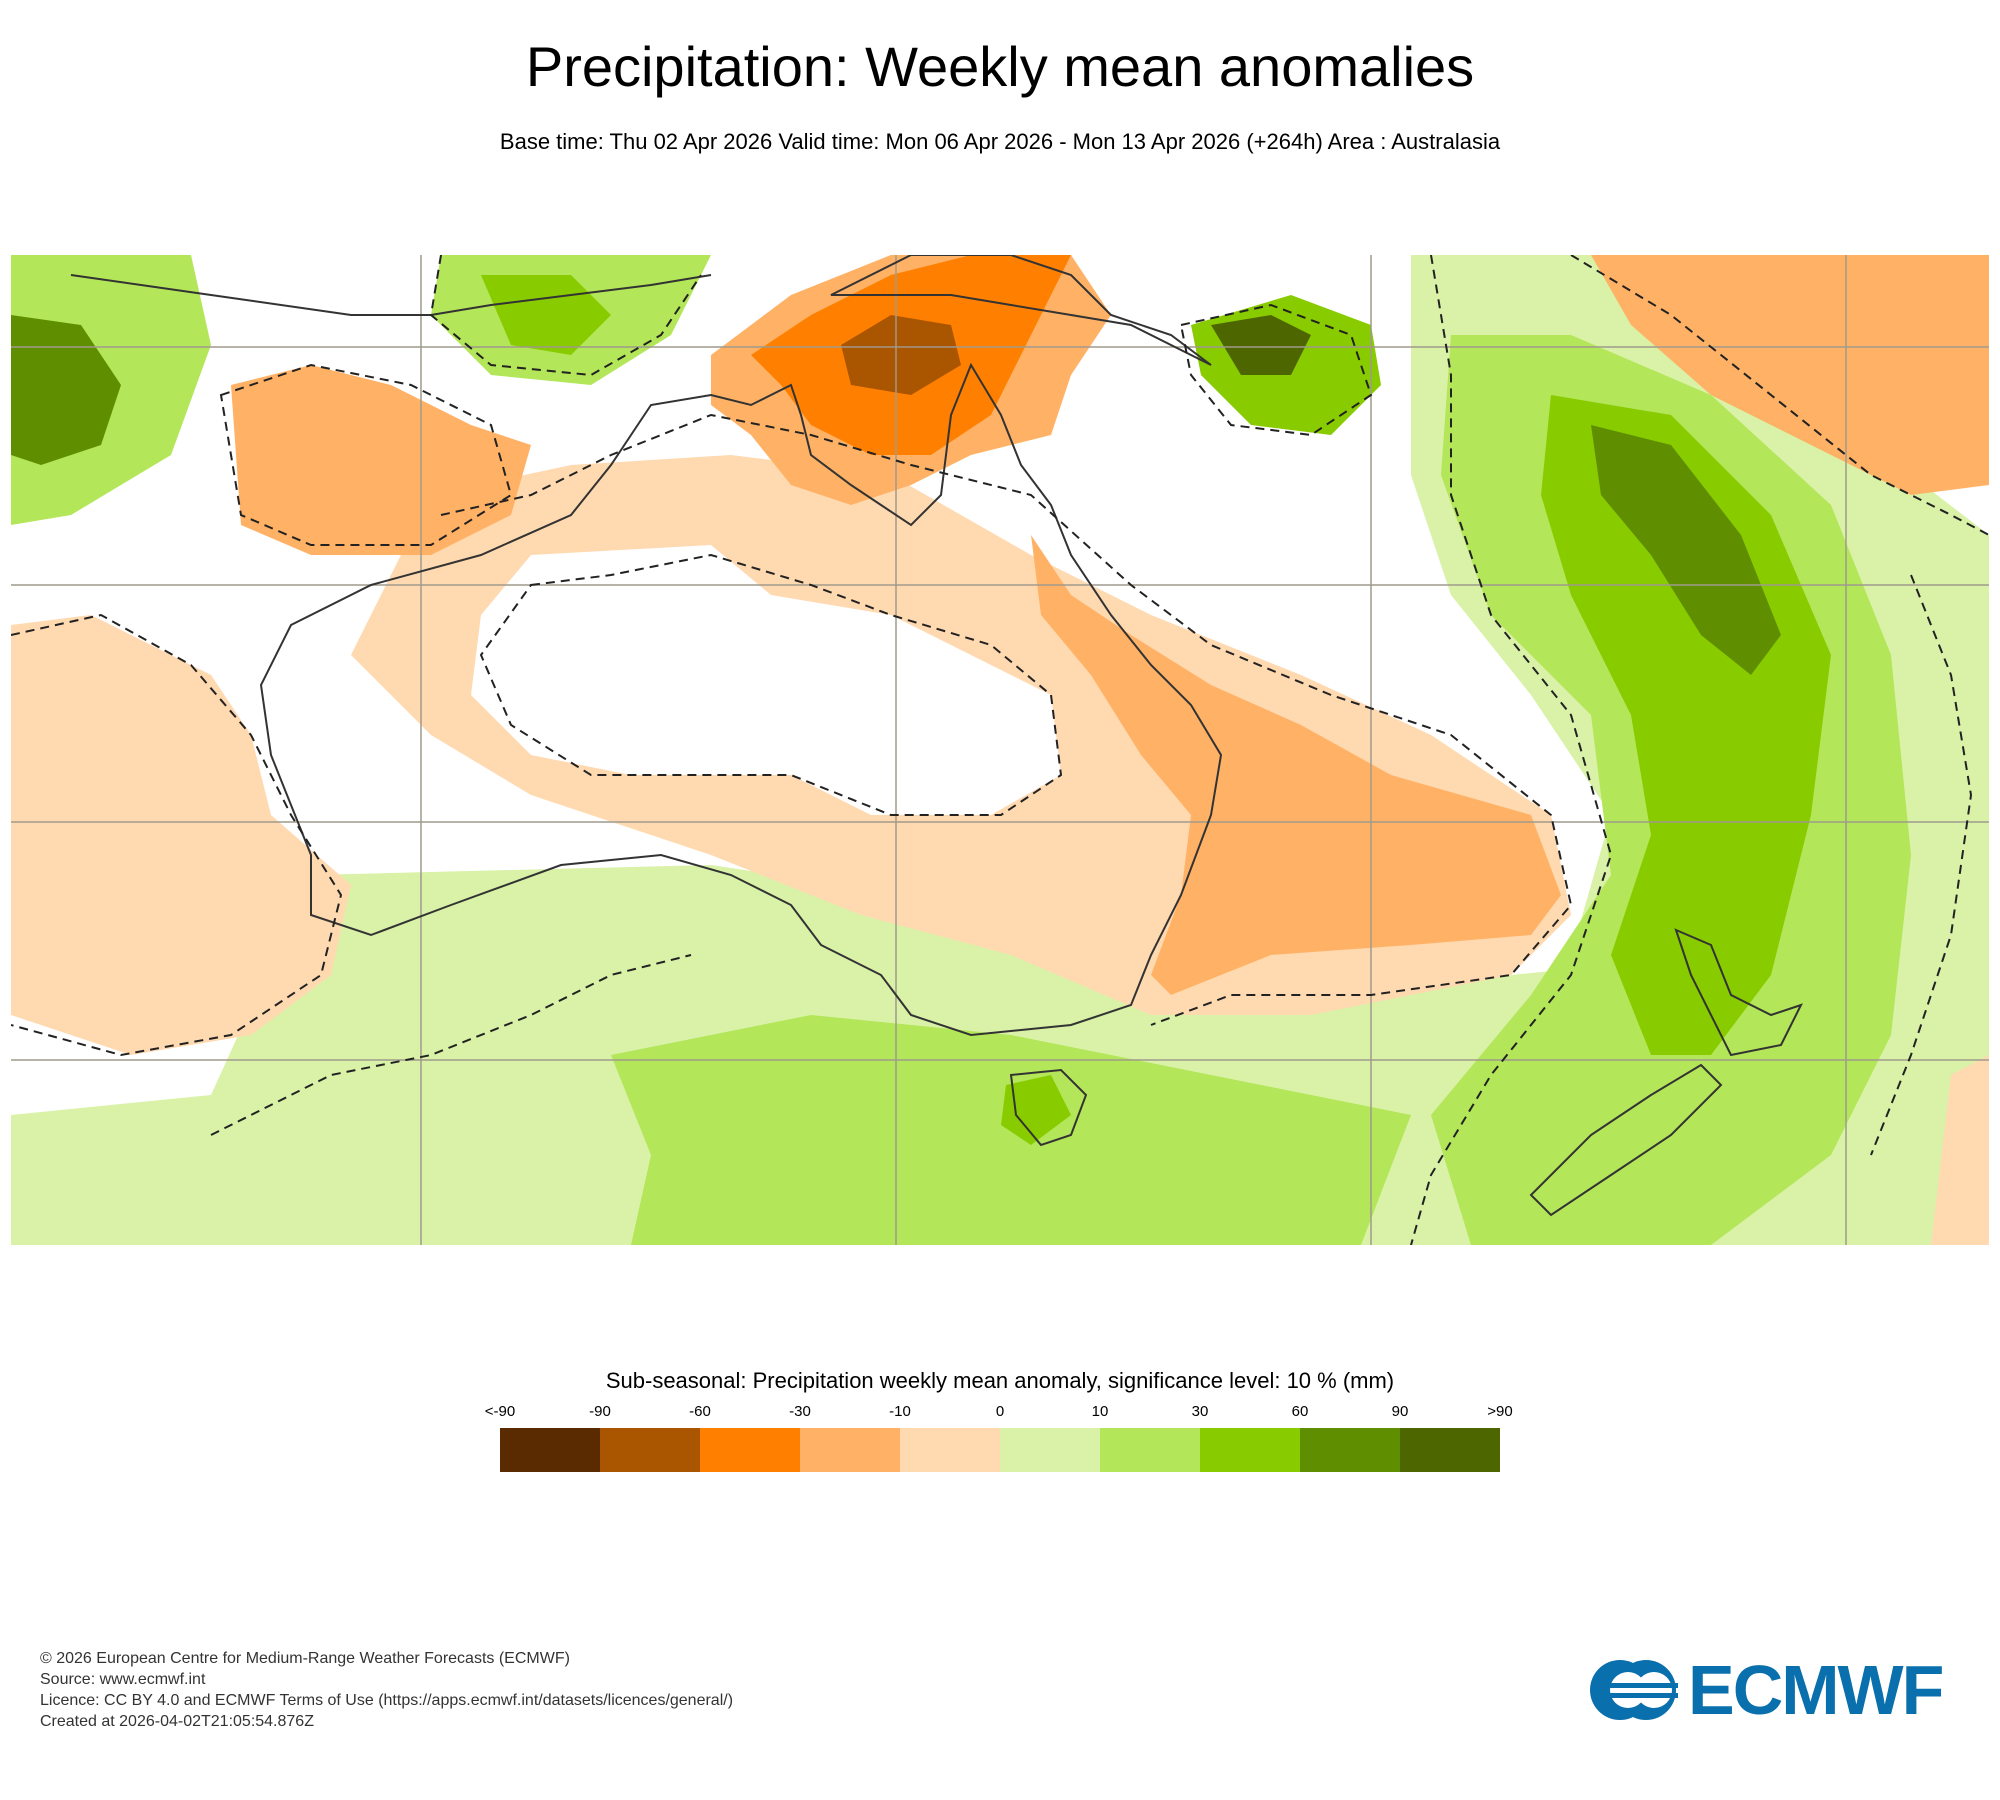 This screenshot has height=1800, width=2000. I want to click on footer-created: Created at 2026-04-02T21:05:54.876Z, so click(177, 1721).